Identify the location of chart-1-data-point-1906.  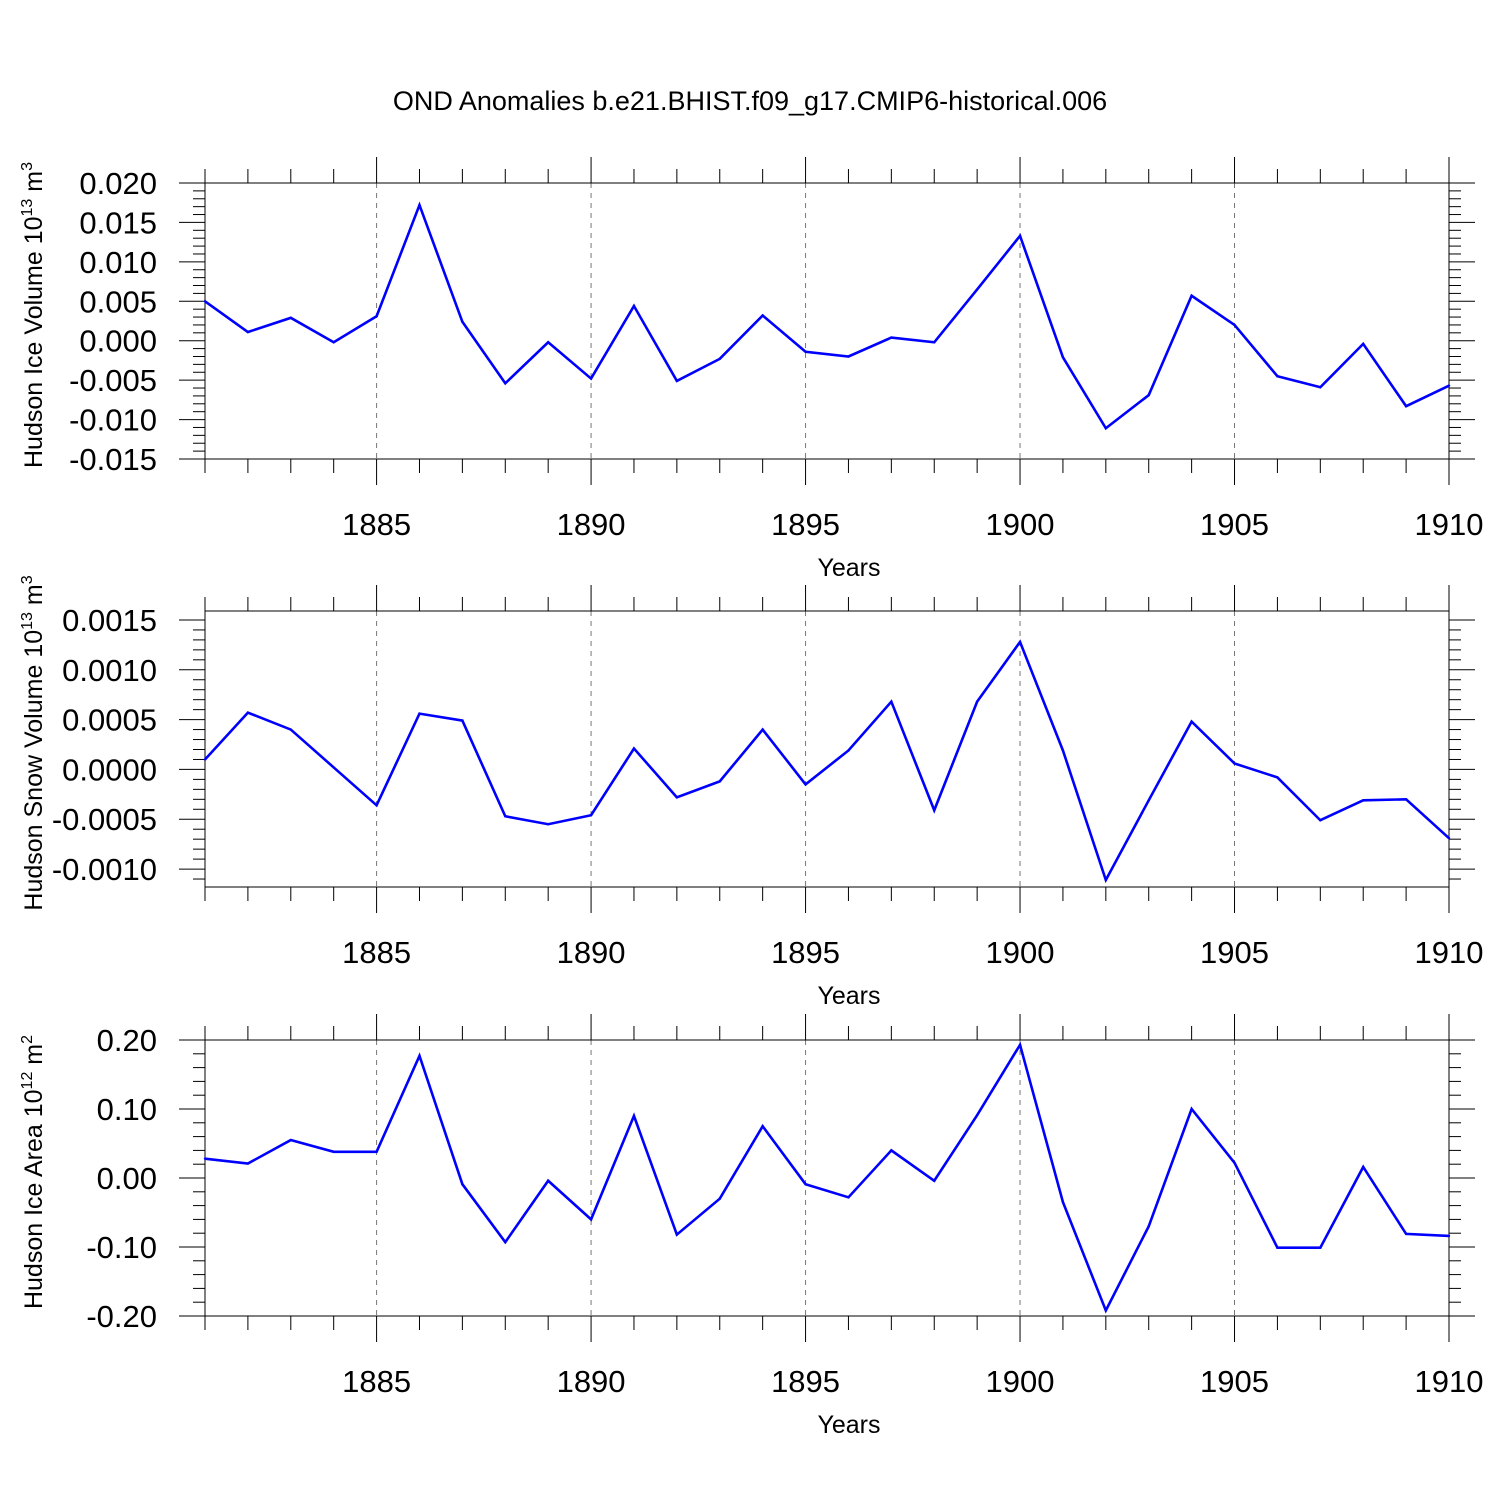
(1277, 777).